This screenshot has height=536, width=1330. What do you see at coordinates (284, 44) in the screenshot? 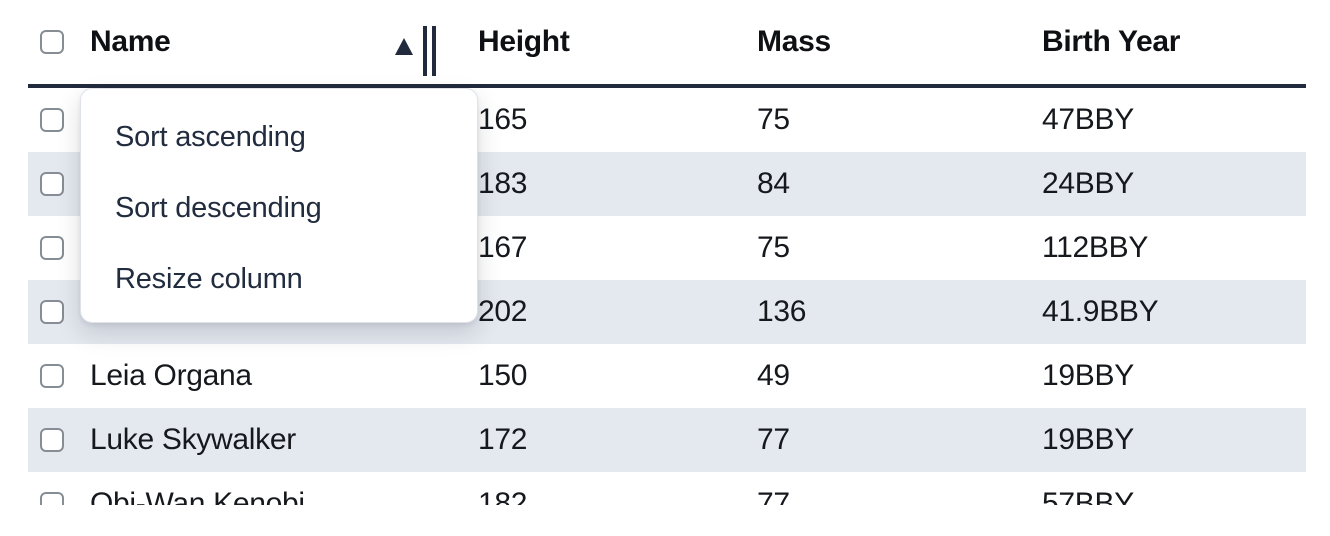
I see `column-header-name: Name` at bounding box center [284, 44].